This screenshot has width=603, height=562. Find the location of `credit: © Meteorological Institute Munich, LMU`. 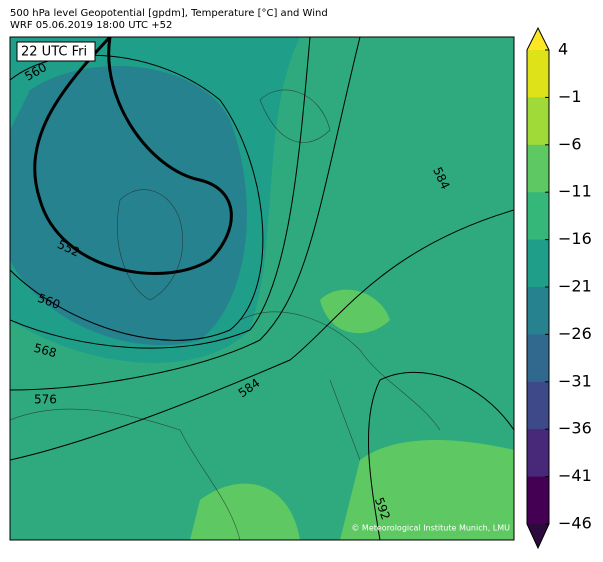

credit: © Meteorological Institute Munich, LMU is located at coordinates (430, 528).